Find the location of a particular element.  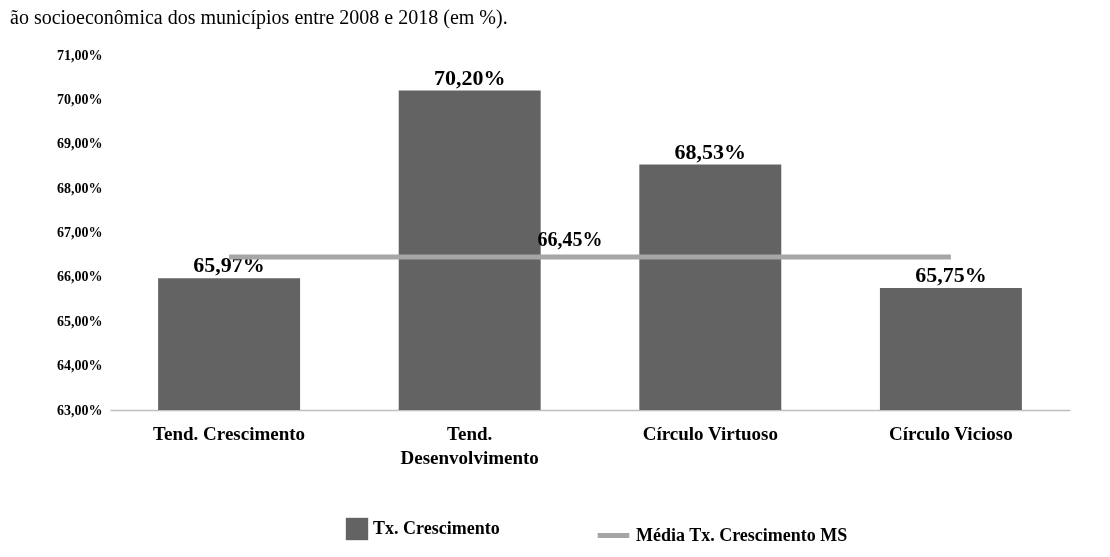

x-tick-label: Tend. Crescimento is located at coordinates (229, 433).